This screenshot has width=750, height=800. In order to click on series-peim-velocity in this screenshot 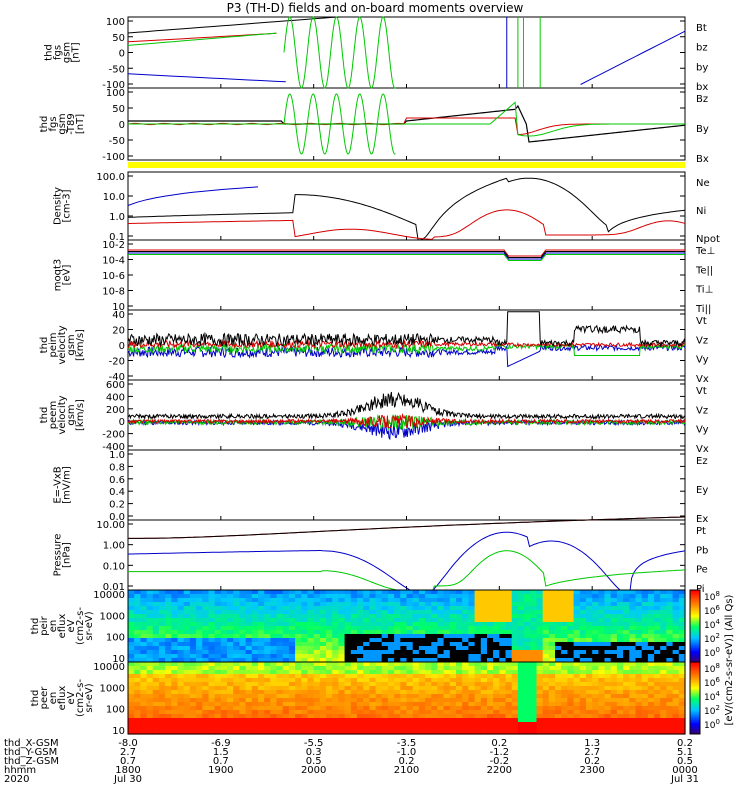, I will do `click(406, 349)`.